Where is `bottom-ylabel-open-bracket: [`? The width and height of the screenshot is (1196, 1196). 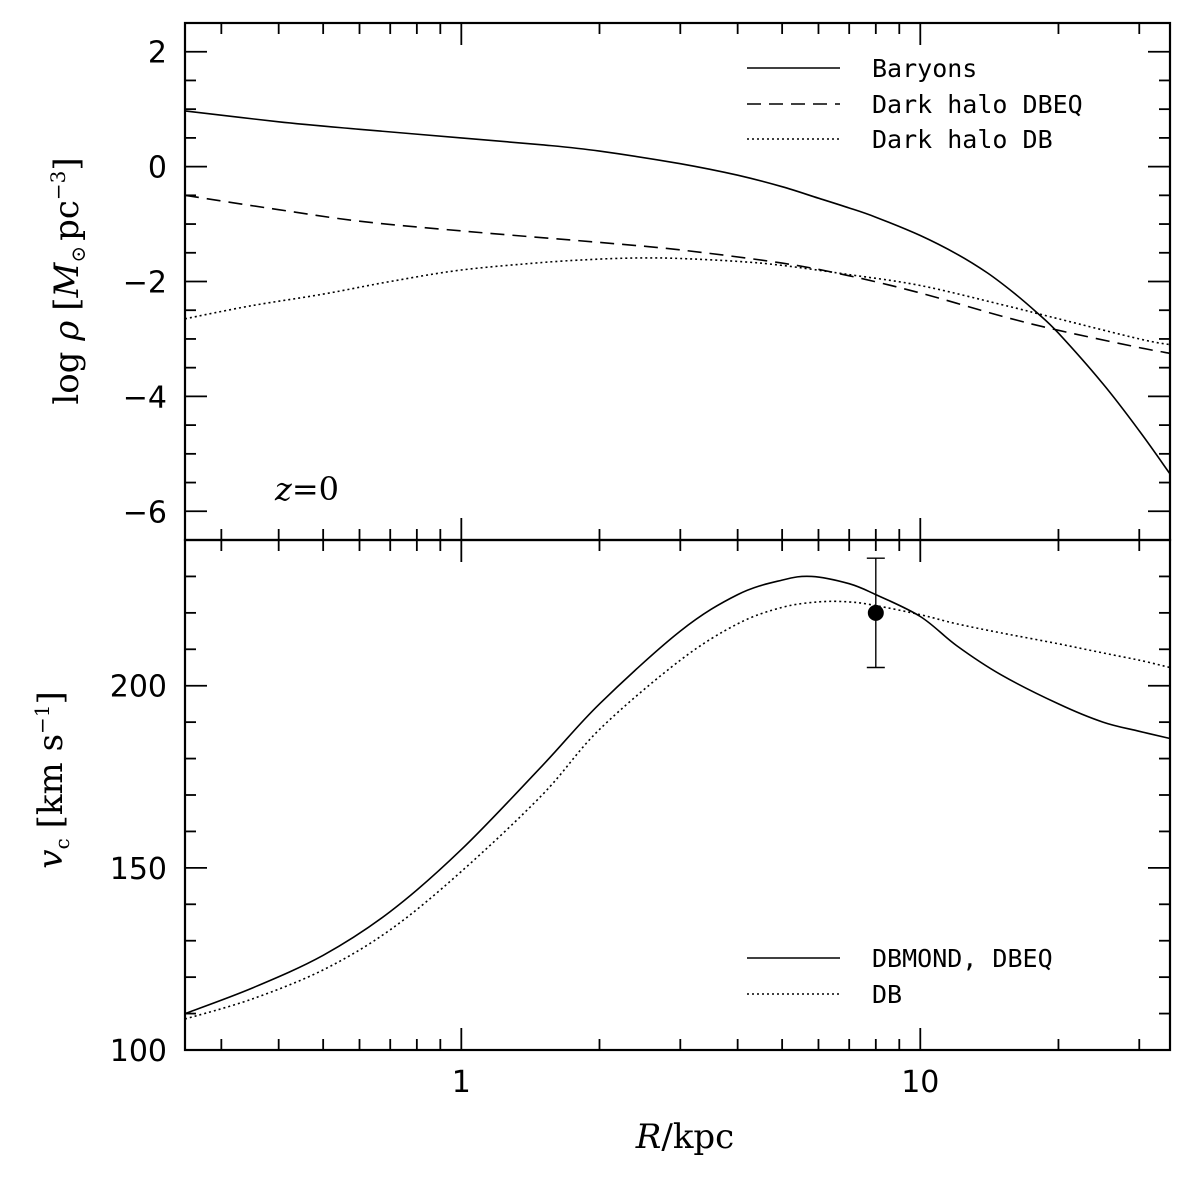 bottom-ylabel-open-bracket: [ is located at coordinates (51, 821).